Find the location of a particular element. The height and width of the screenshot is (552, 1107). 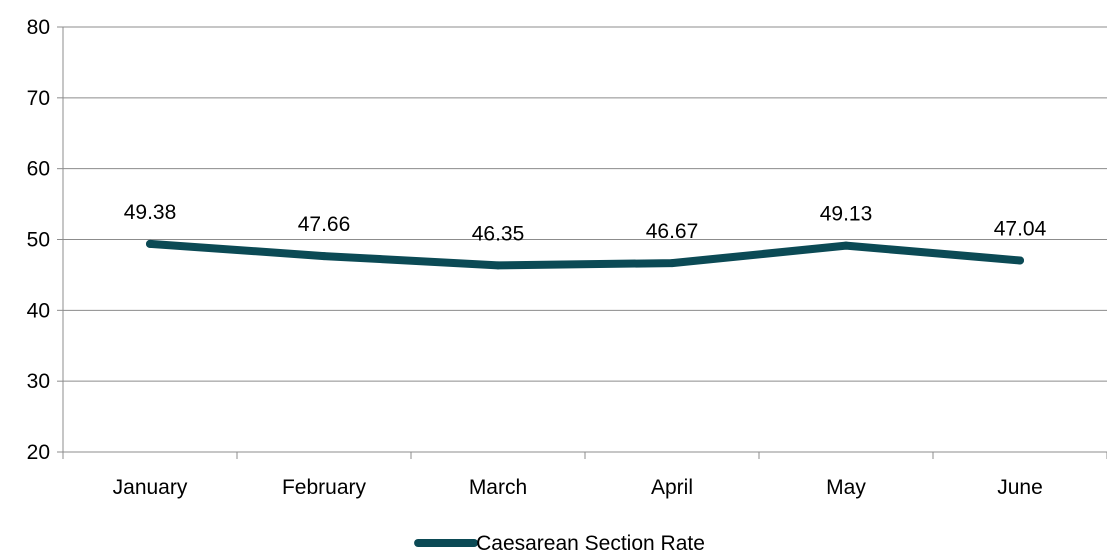

y-tick-label: 50 is located at coordinates (38, 240).